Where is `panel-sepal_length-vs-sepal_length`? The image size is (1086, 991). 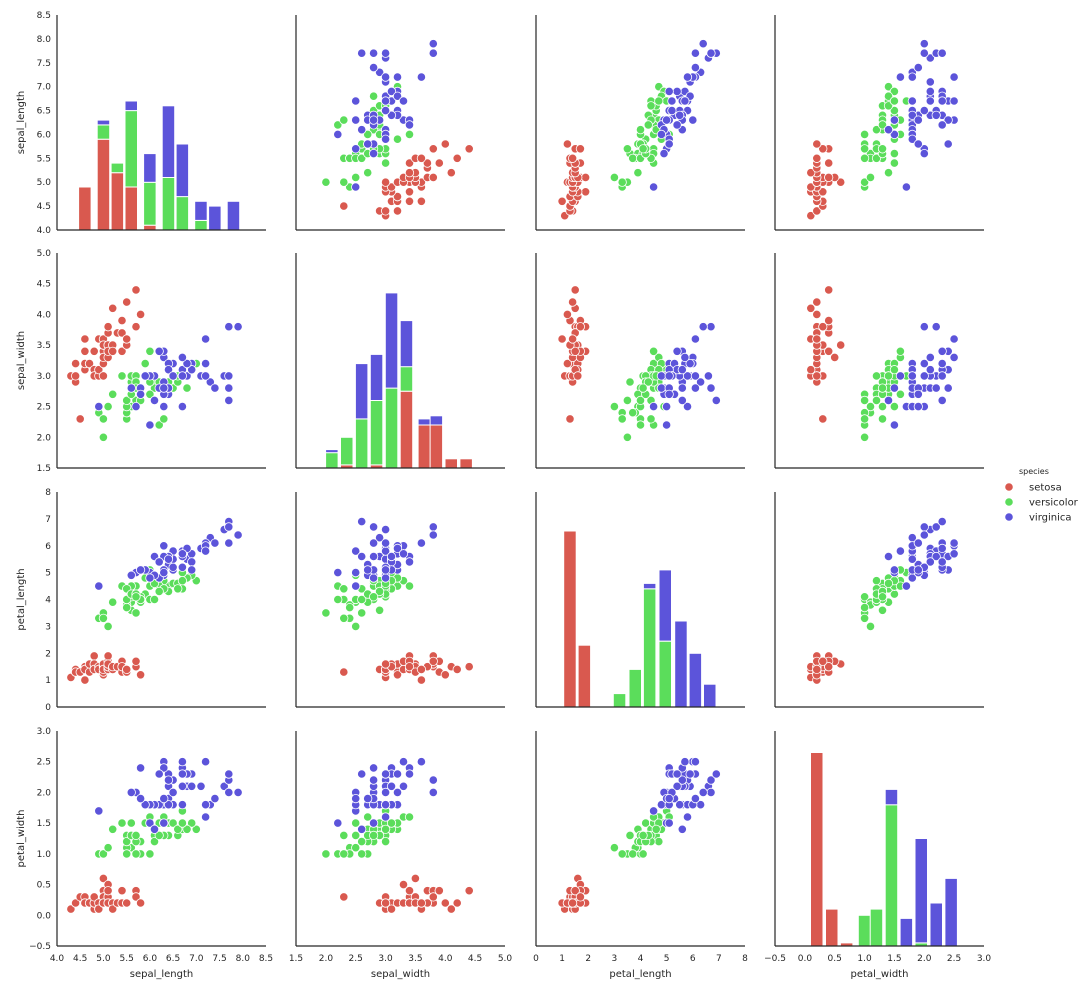 panel-sepal_length-vs-sepal_length is located at coordinates (161, 123).